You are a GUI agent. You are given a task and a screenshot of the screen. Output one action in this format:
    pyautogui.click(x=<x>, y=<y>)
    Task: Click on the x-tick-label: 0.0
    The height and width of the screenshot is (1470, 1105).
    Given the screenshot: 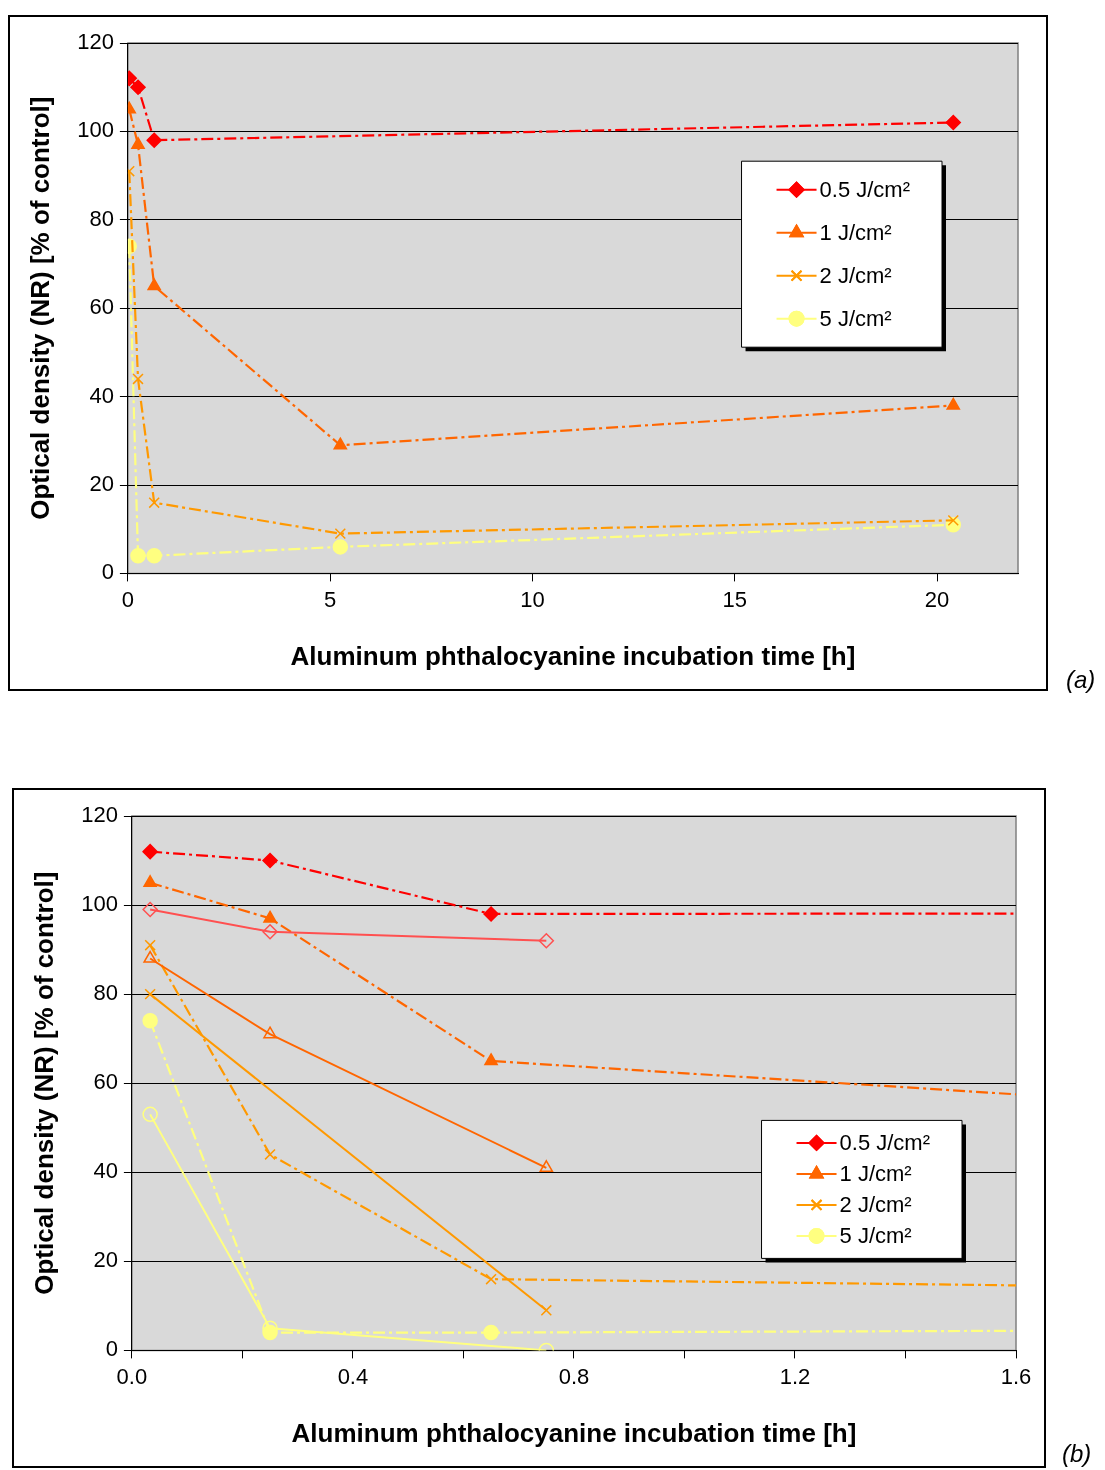 What is the action you would take?
    pyautogui.click(x=132, y=1376)
    